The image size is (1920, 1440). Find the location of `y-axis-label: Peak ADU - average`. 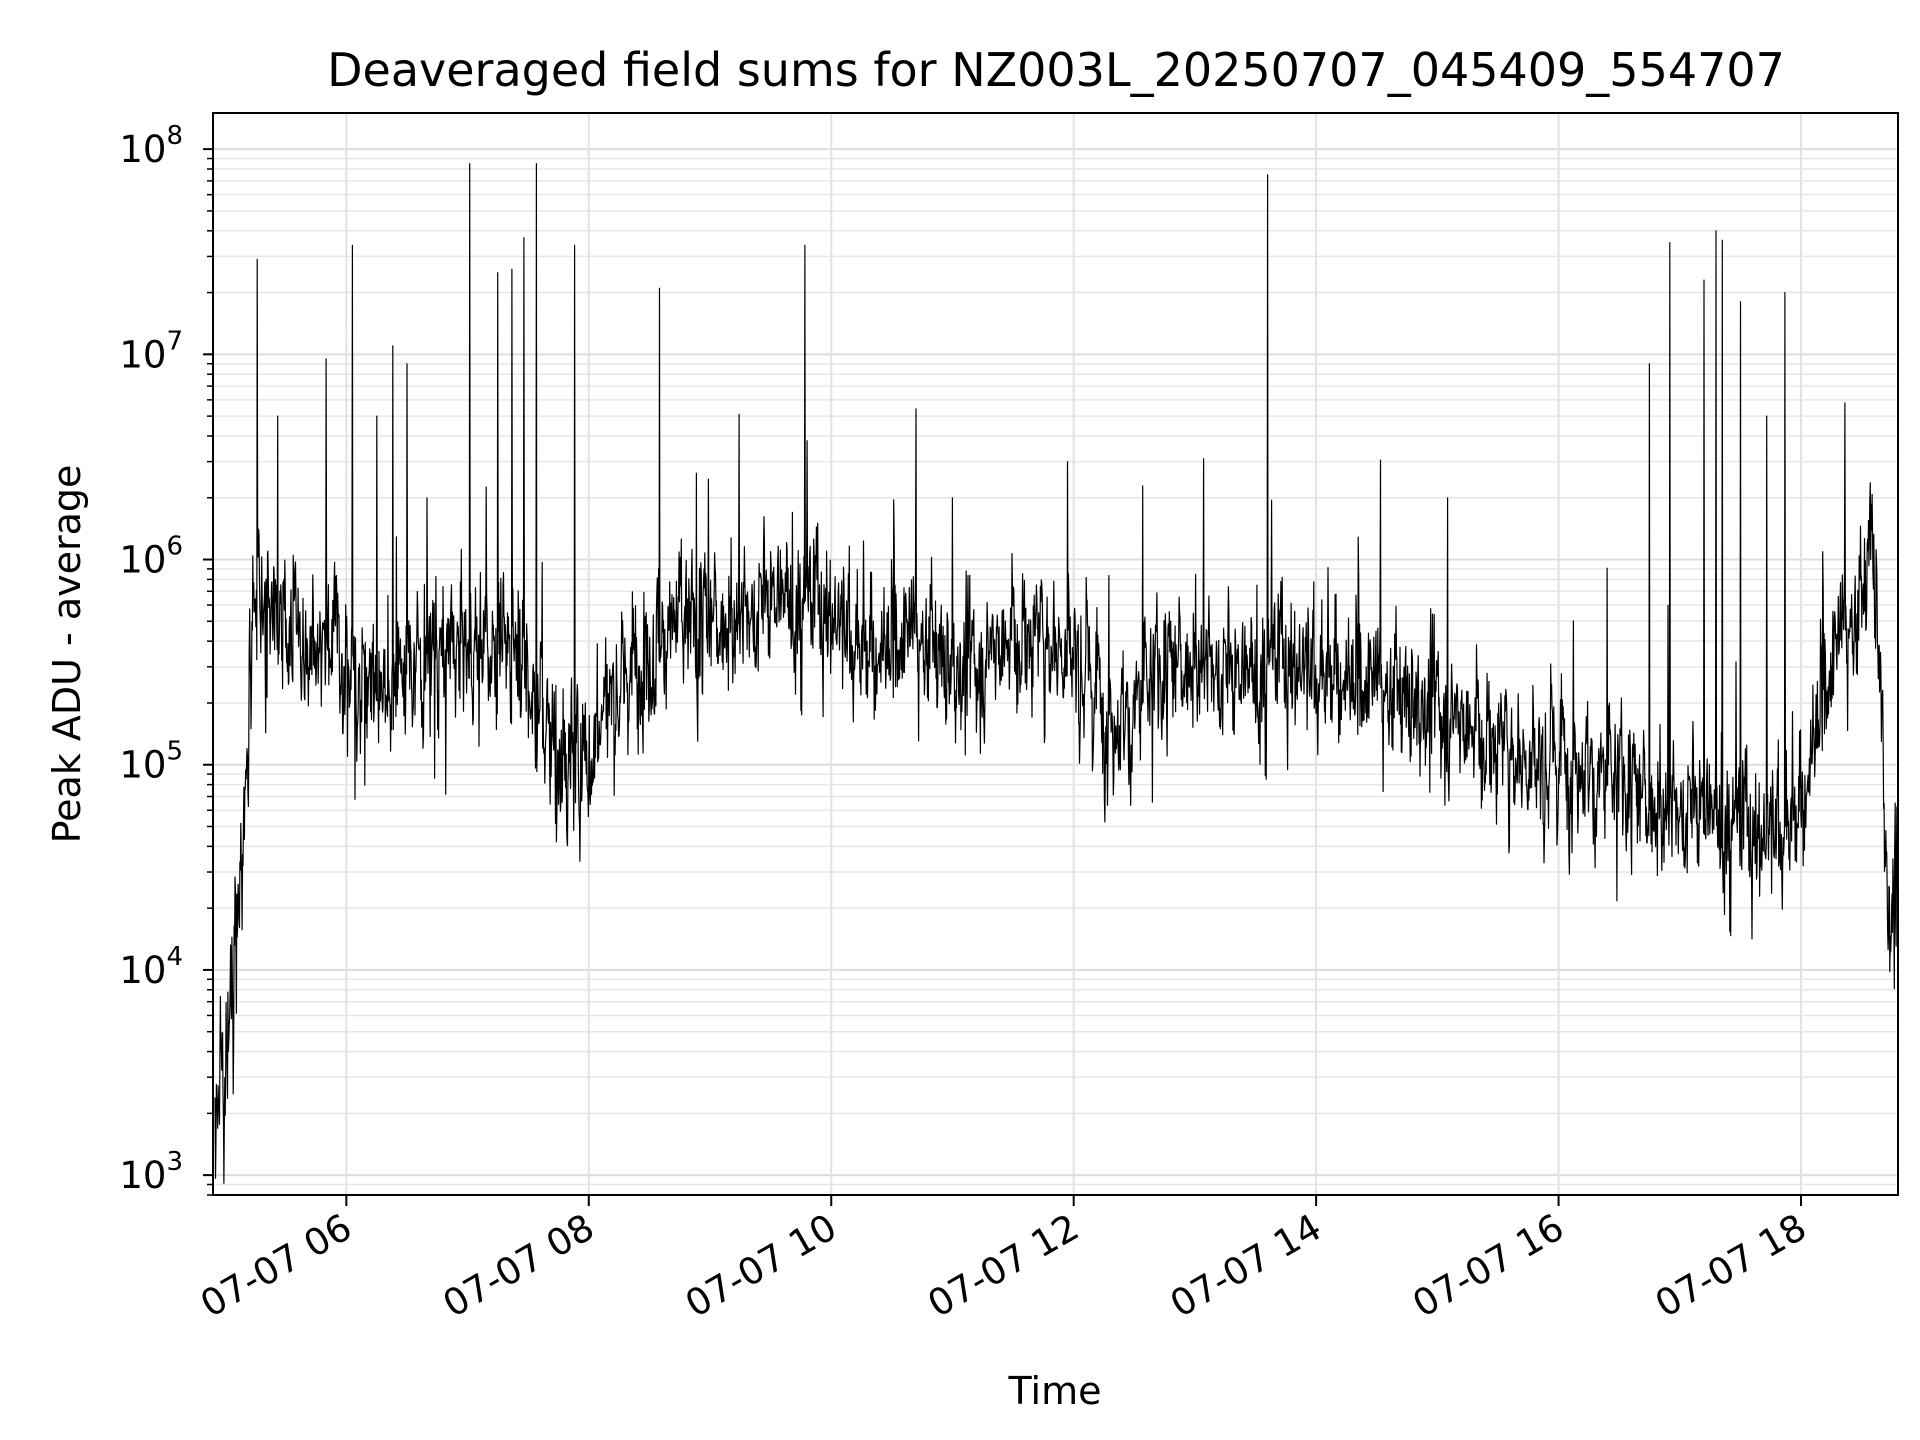

y-axis-label: Peak ADU - average is located at coordinates (67, 654).